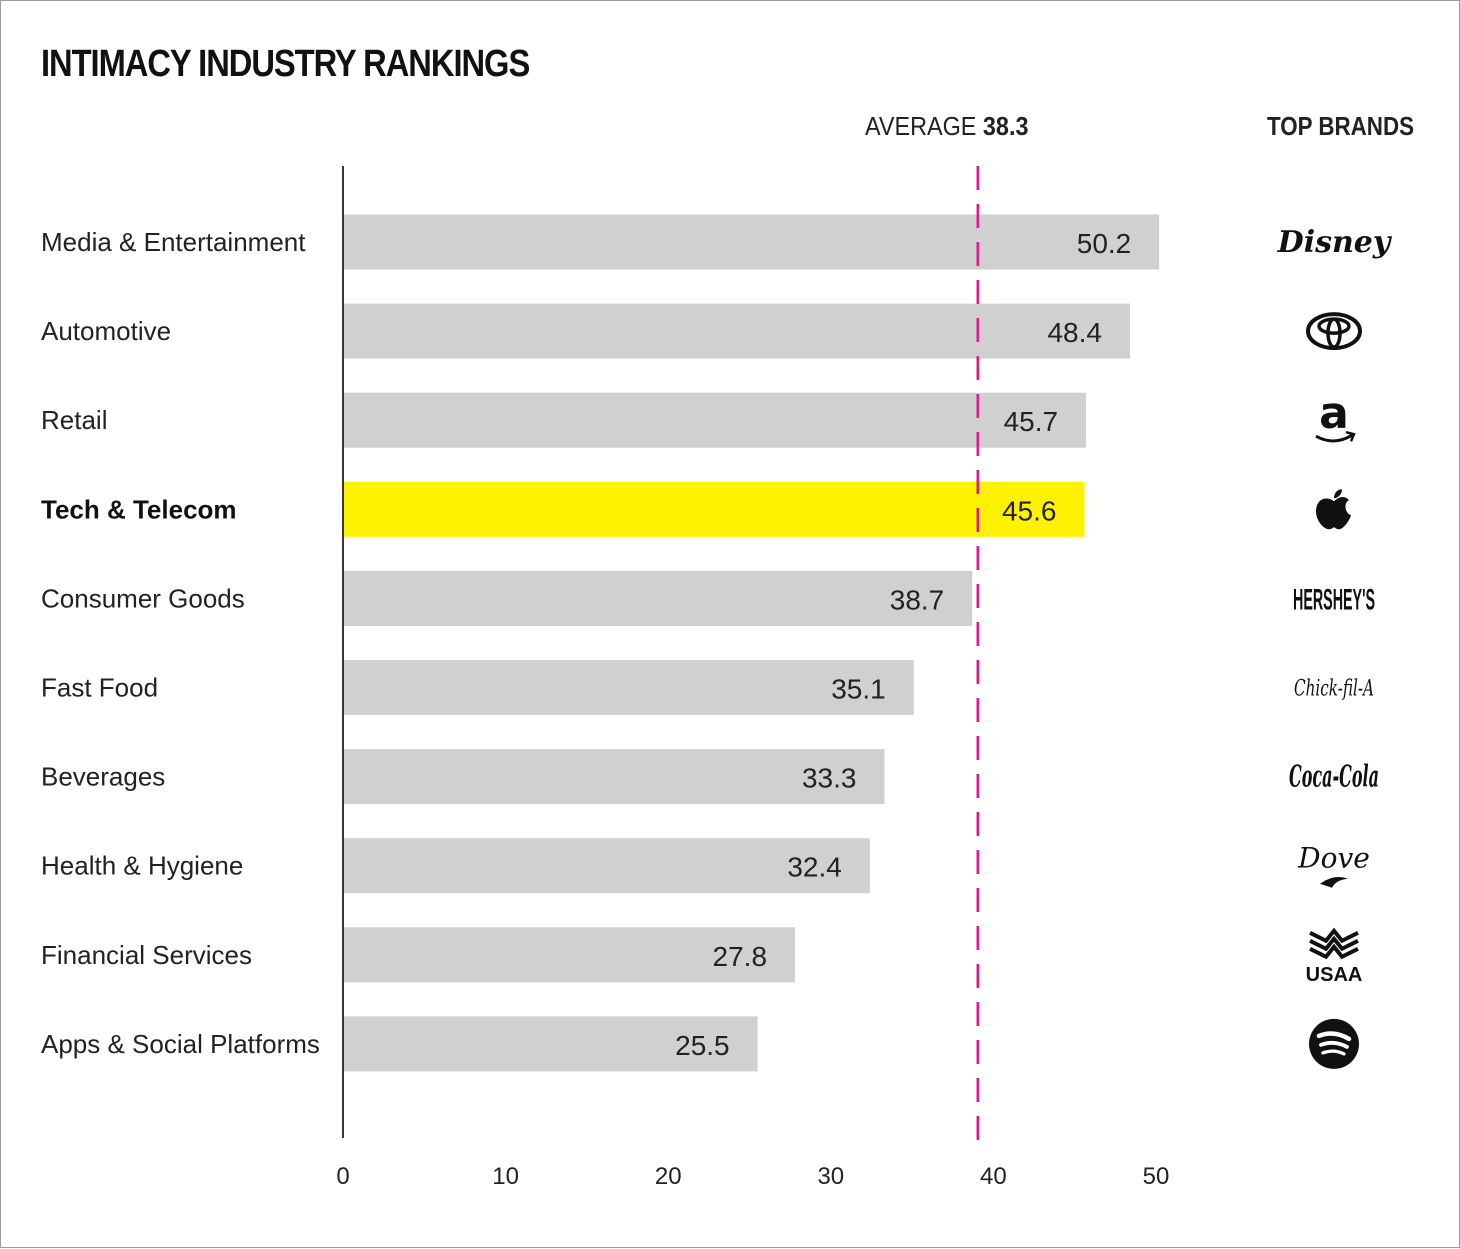 Image resolution: width=1460 pixels, height=1249 pixels. Describe the element at coordinates (146, 955) in the screenshot. I see `category-label: Financial Services` at that location.